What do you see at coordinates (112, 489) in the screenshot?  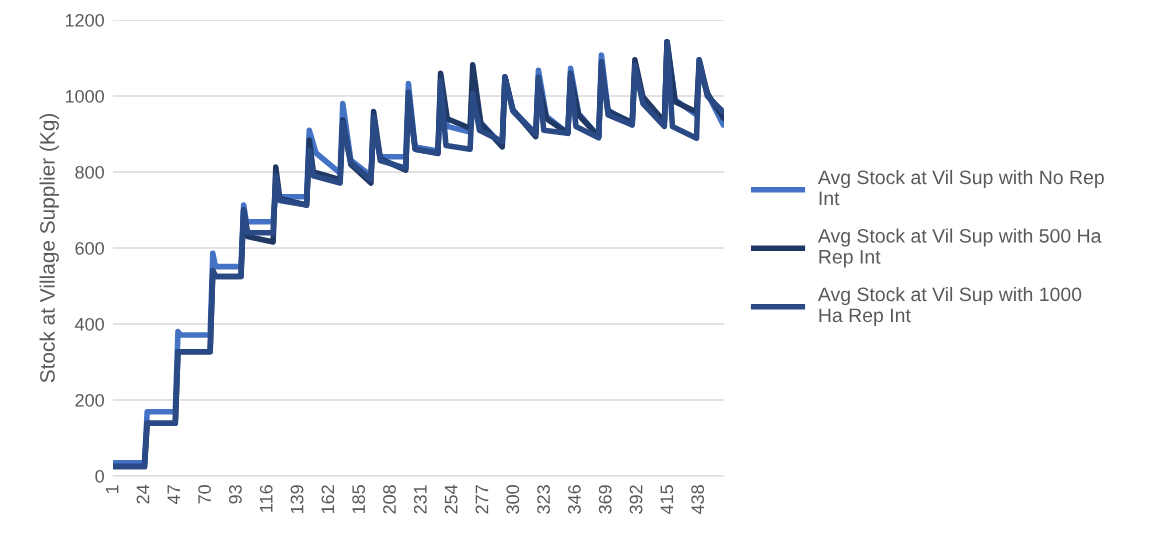 I see `x-tick-label: 1` at bounding box center [112, 489].